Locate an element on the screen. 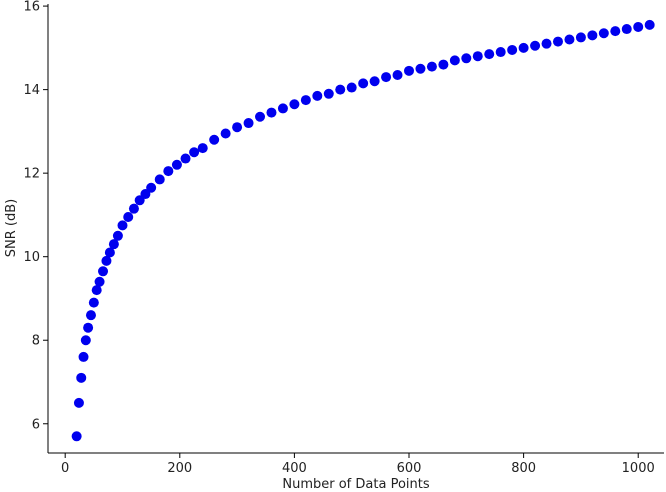  x-tick-label: 400 is located at coordinates (294, 468).